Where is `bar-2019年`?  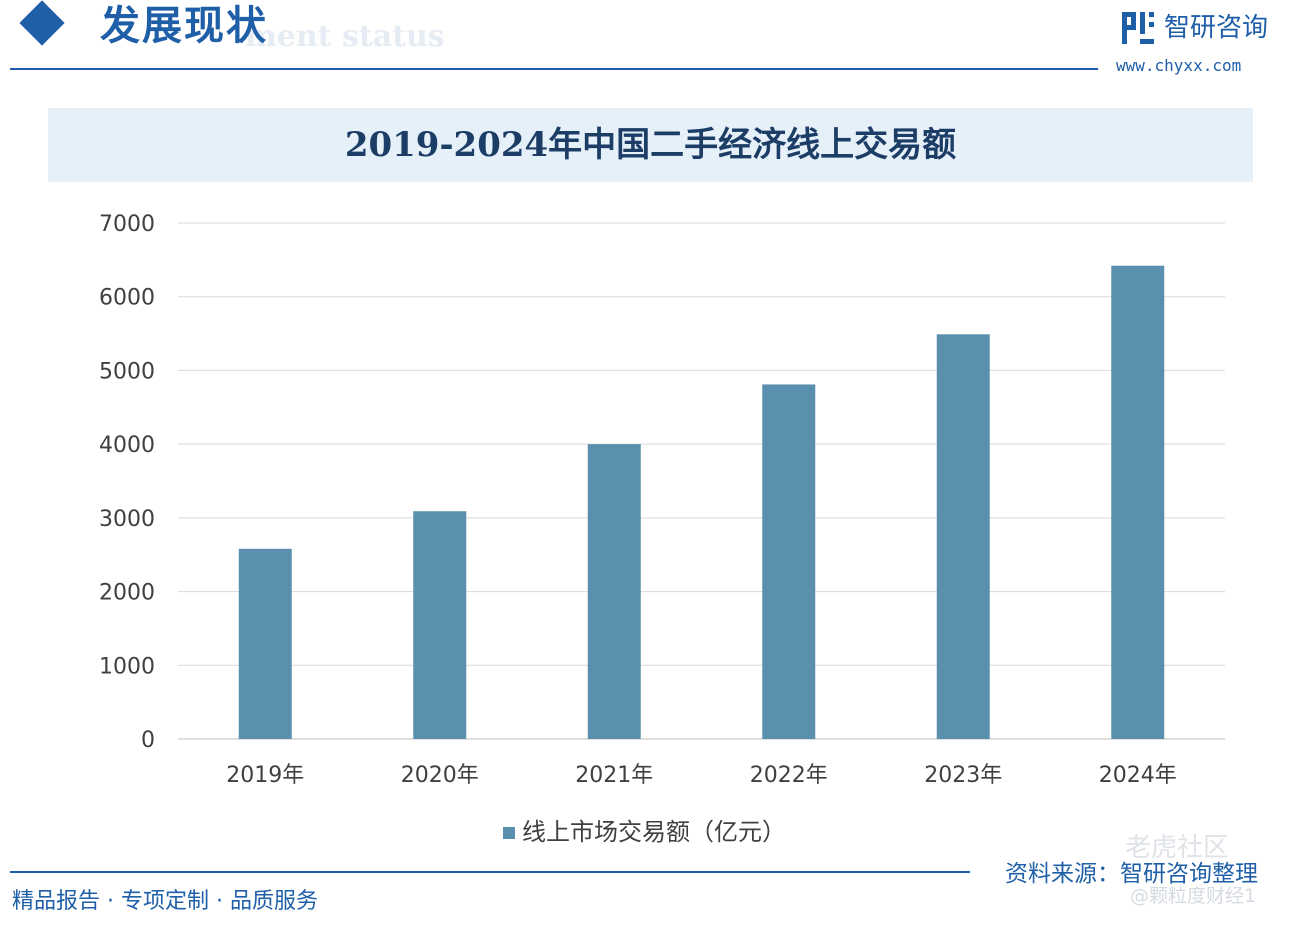 bar-2019年 is located at coordinates (265, 643).